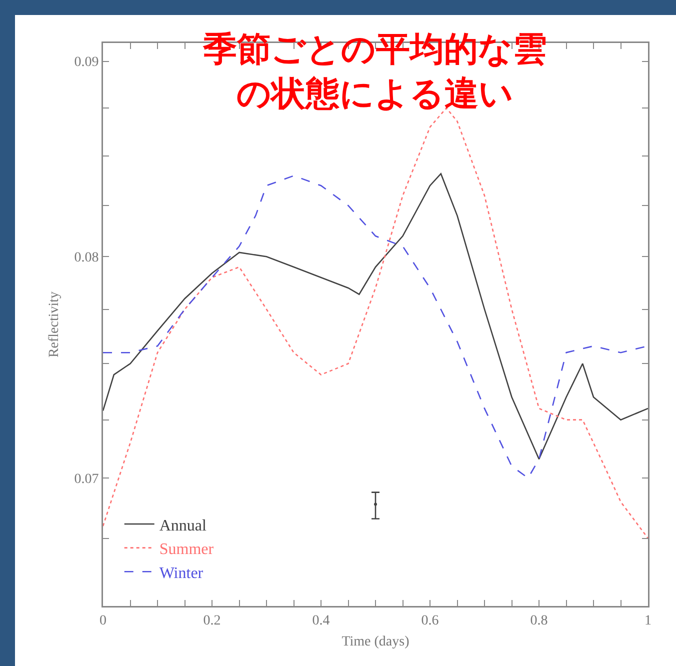  I want to click on legend-label: Annual, so click(183, 525).